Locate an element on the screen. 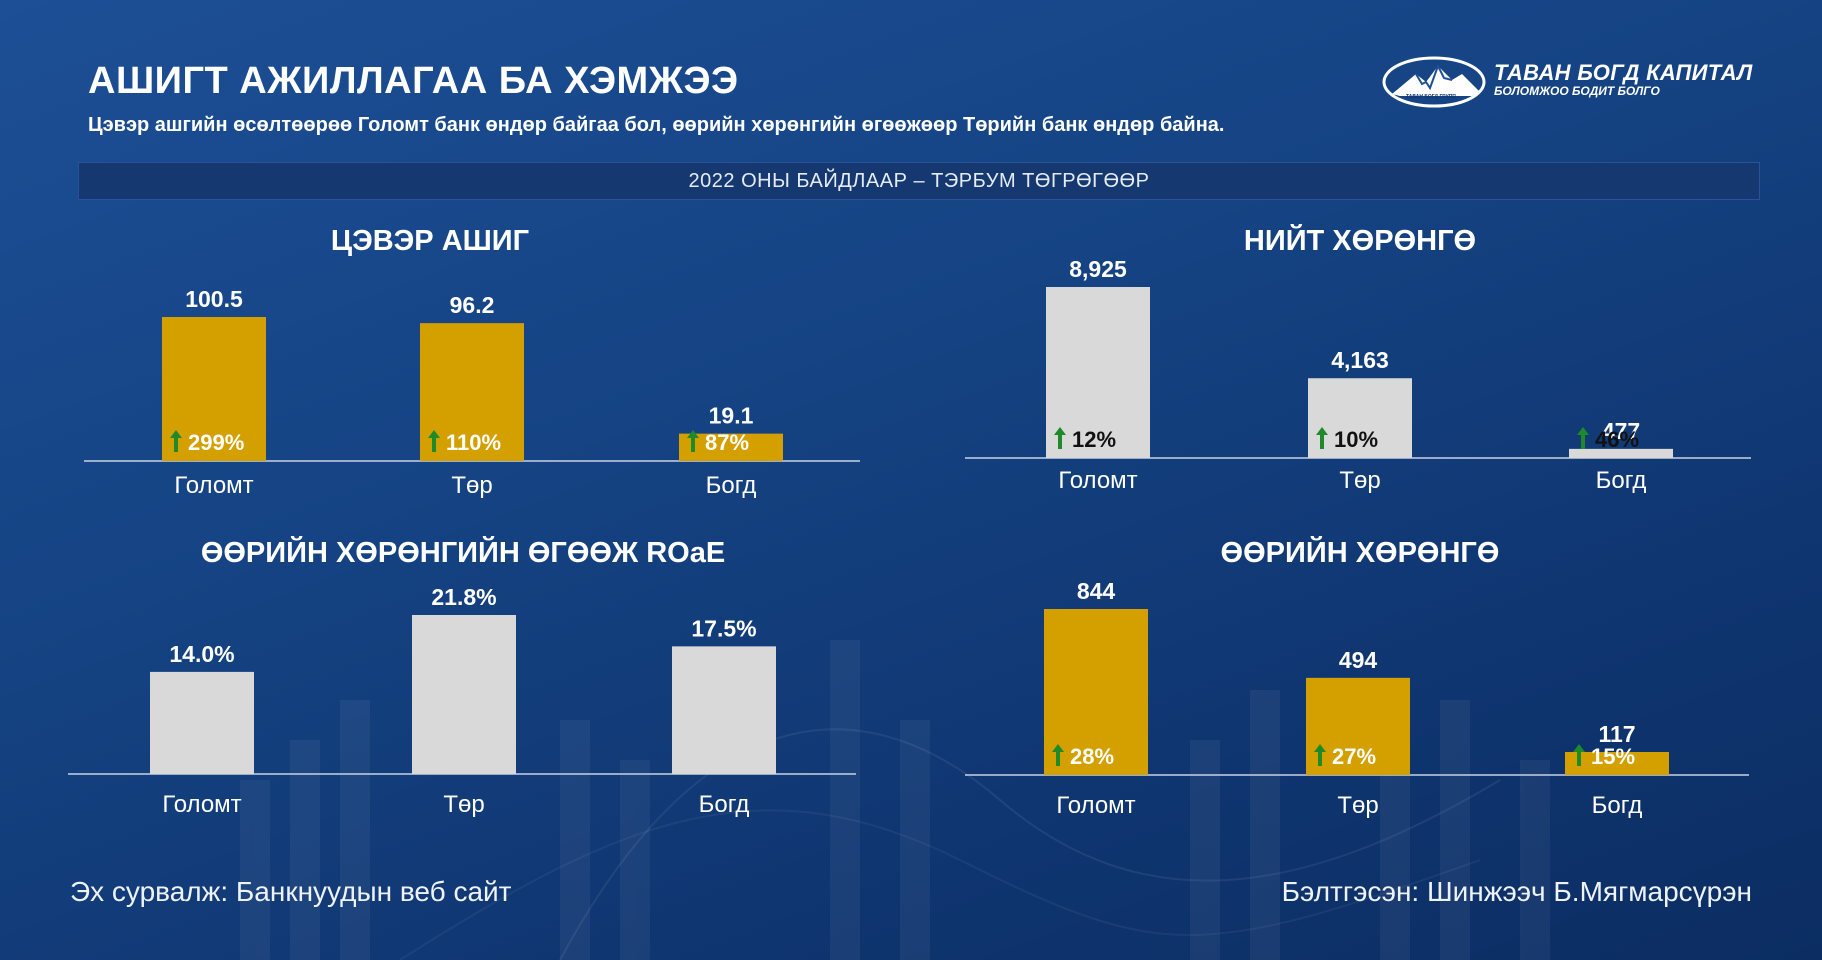 Image resolution: width=1822 pixels, height=960 pixels. roae-plot: 14.0% Голомт 21.8% Төр 17.5% Богд is located at coordinates (462, 701).